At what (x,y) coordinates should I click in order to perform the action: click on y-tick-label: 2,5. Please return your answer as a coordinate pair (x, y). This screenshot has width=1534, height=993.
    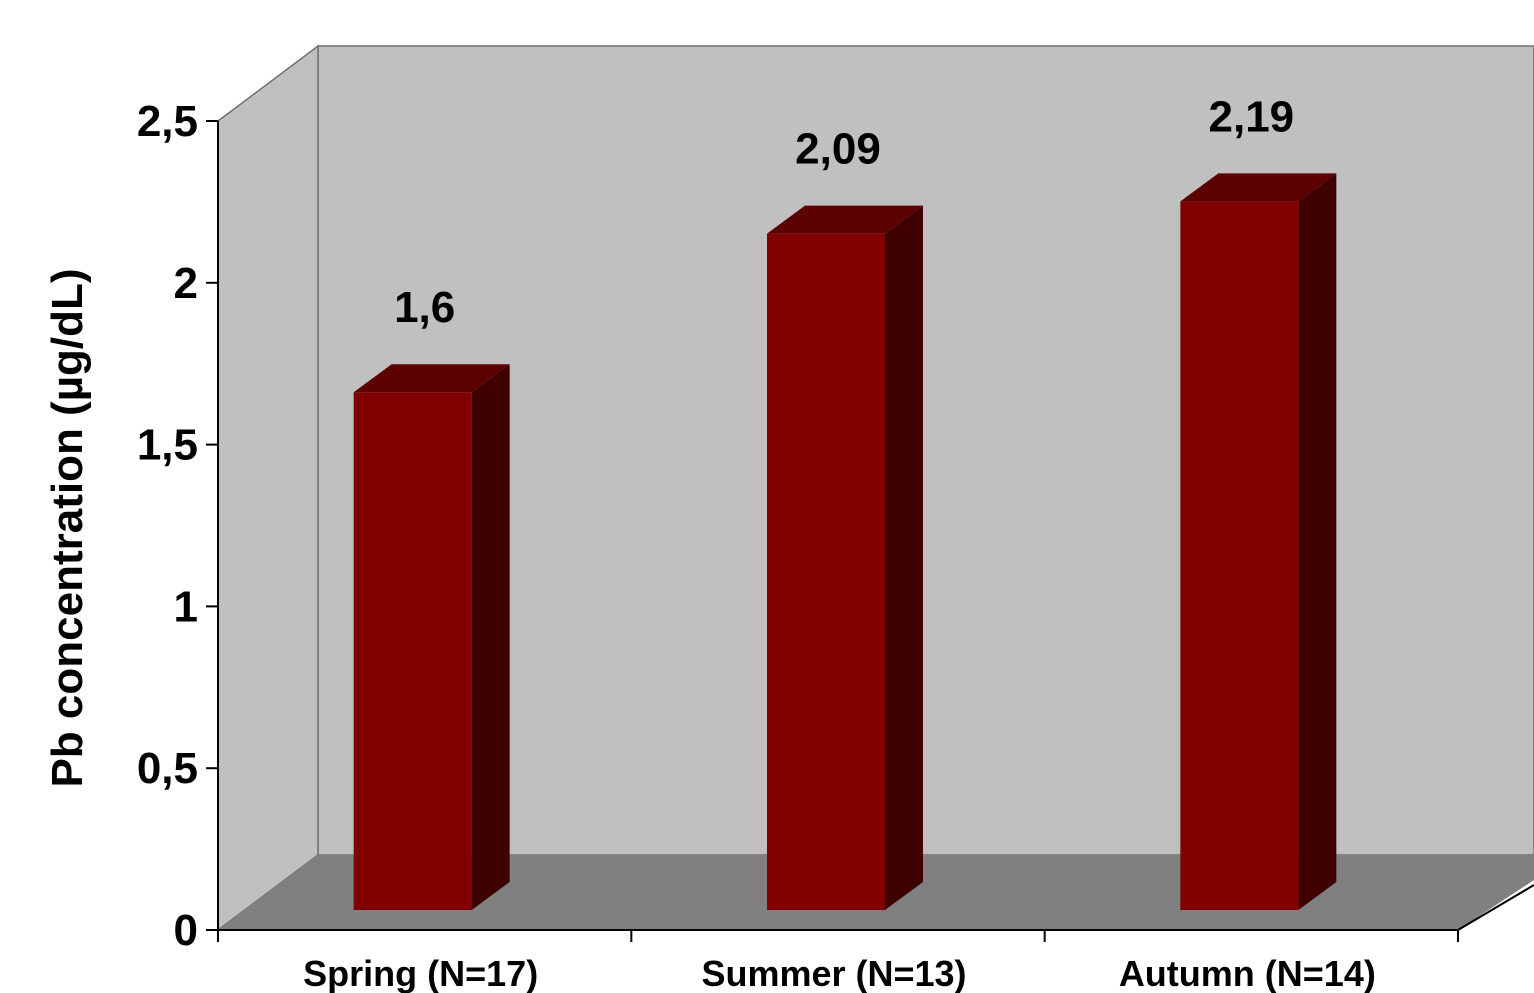
    Looking at the image, I should click on (167, 121).